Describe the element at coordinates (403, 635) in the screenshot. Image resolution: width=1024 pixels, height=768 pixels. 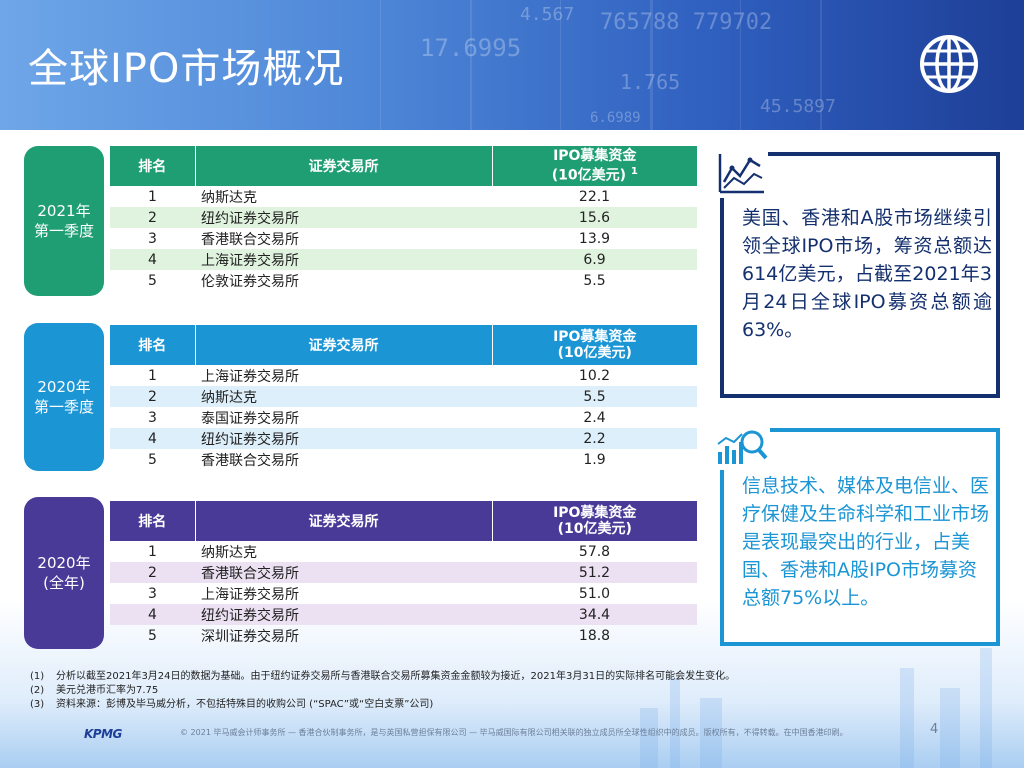
I see `table-row: 5 深圳证券交易所 18.8` at that location.